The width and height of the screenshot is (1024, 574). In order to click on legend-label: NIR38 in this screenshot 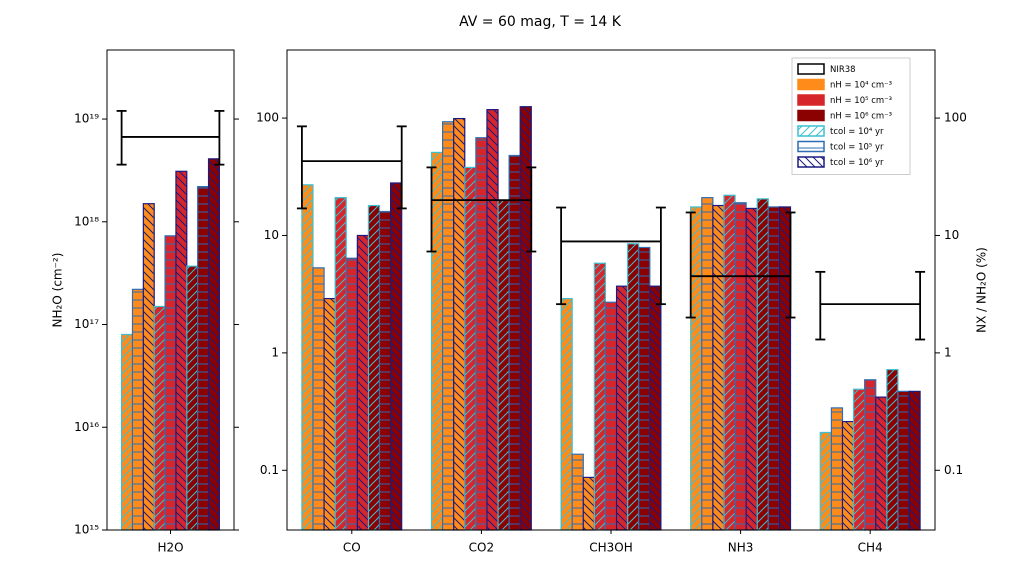, I will do `click(843, 70)`.